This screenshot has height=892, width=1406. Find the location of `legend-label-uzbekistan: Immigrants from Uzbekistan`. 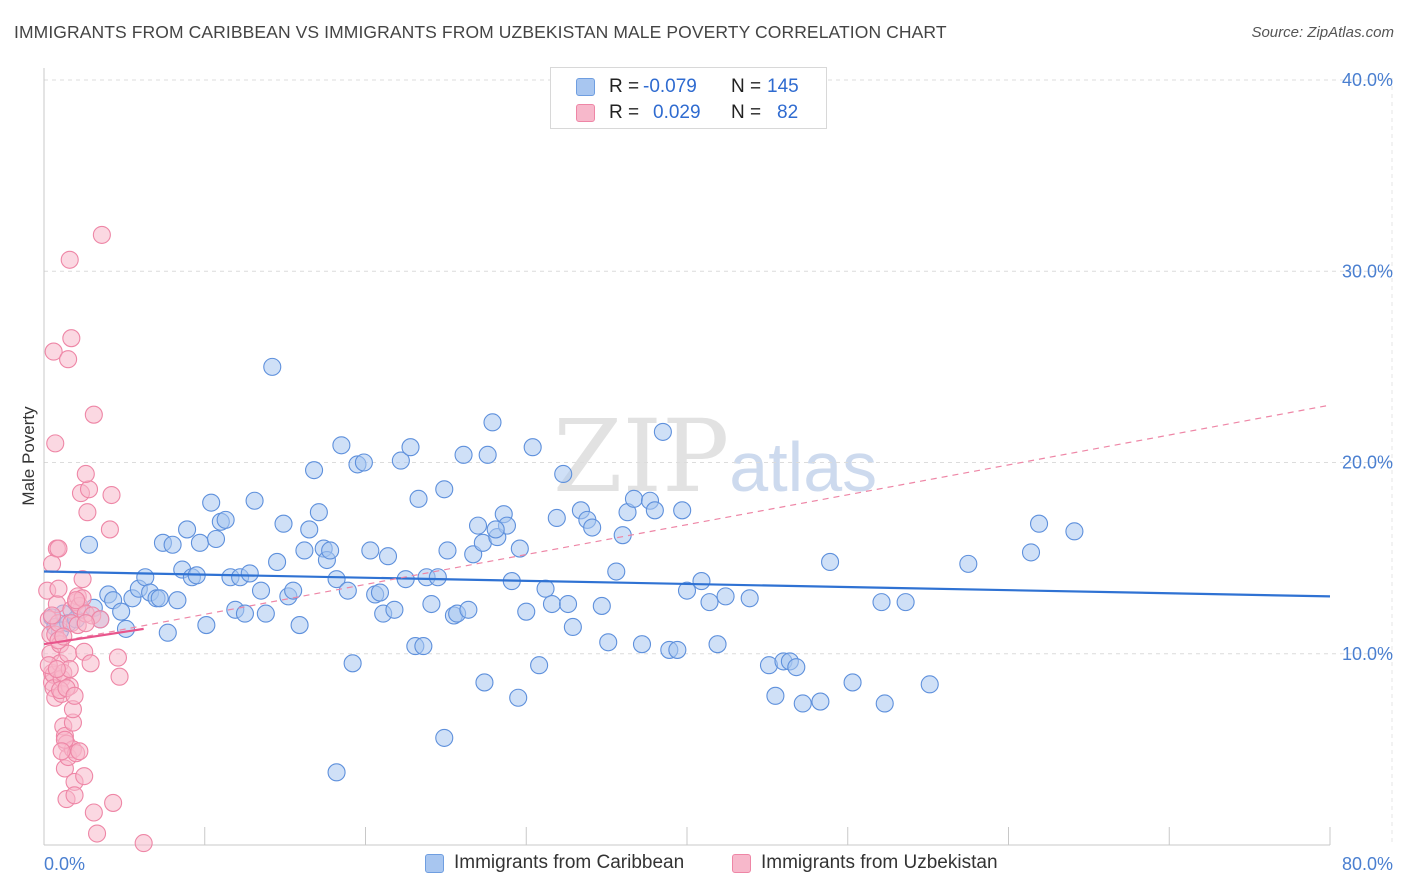

legend-label-uzbekistan: Immigrants from Uzbekistan is located at coordinates (879, 862).